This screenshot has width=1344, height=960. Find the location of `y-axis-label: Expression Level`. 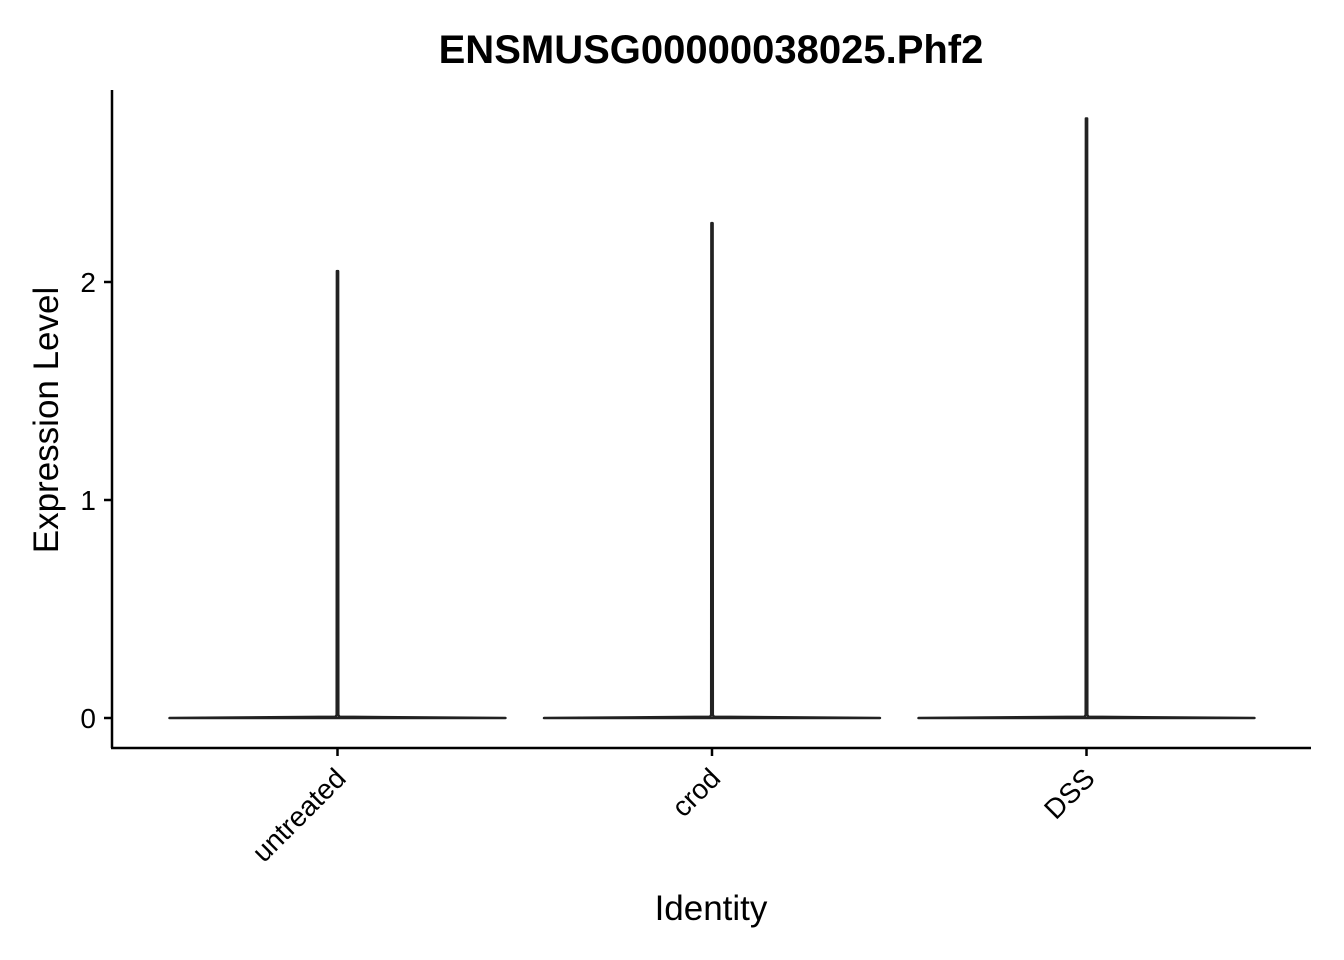

y-axis-label: Expression Level is located at coordinates (46, 420).